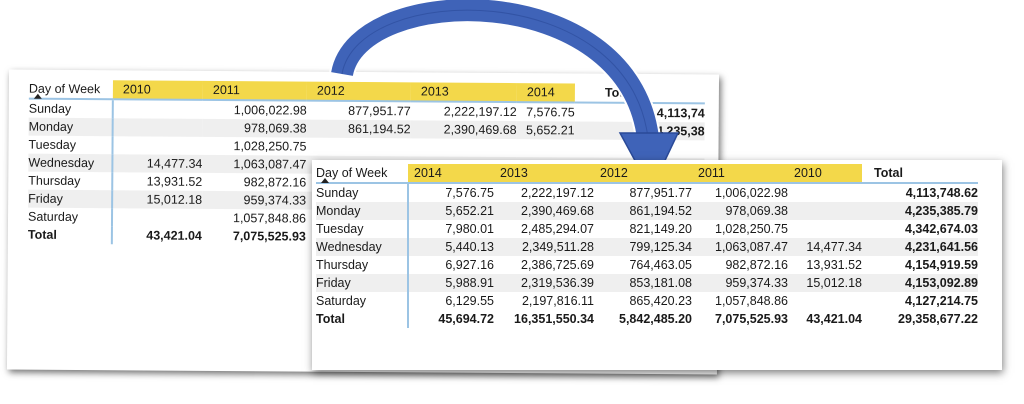  What do you see at coordinates (751, 193) in the screenshot?
I see `value-cell: 1,006,022.98` at bounding box center [751, 193].